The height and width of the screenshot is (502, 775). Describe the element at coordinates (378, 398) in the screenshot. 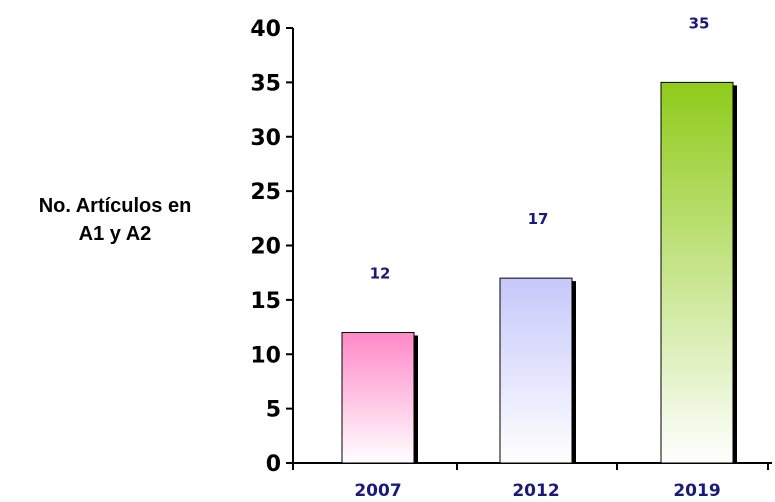

I see `bar-2007` at that location.